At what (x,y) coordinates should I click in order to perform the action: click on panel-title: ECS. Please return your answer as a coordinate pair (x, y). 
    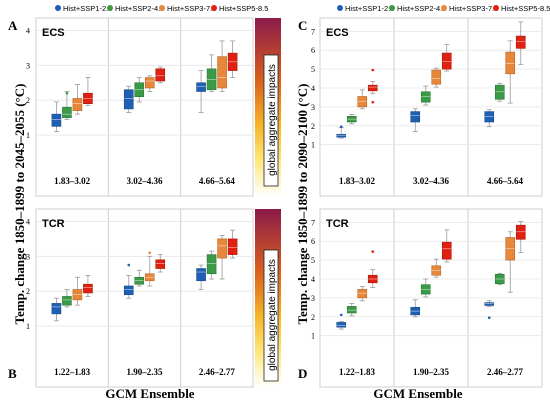
    Looking at the image, I should click on (337, 33).